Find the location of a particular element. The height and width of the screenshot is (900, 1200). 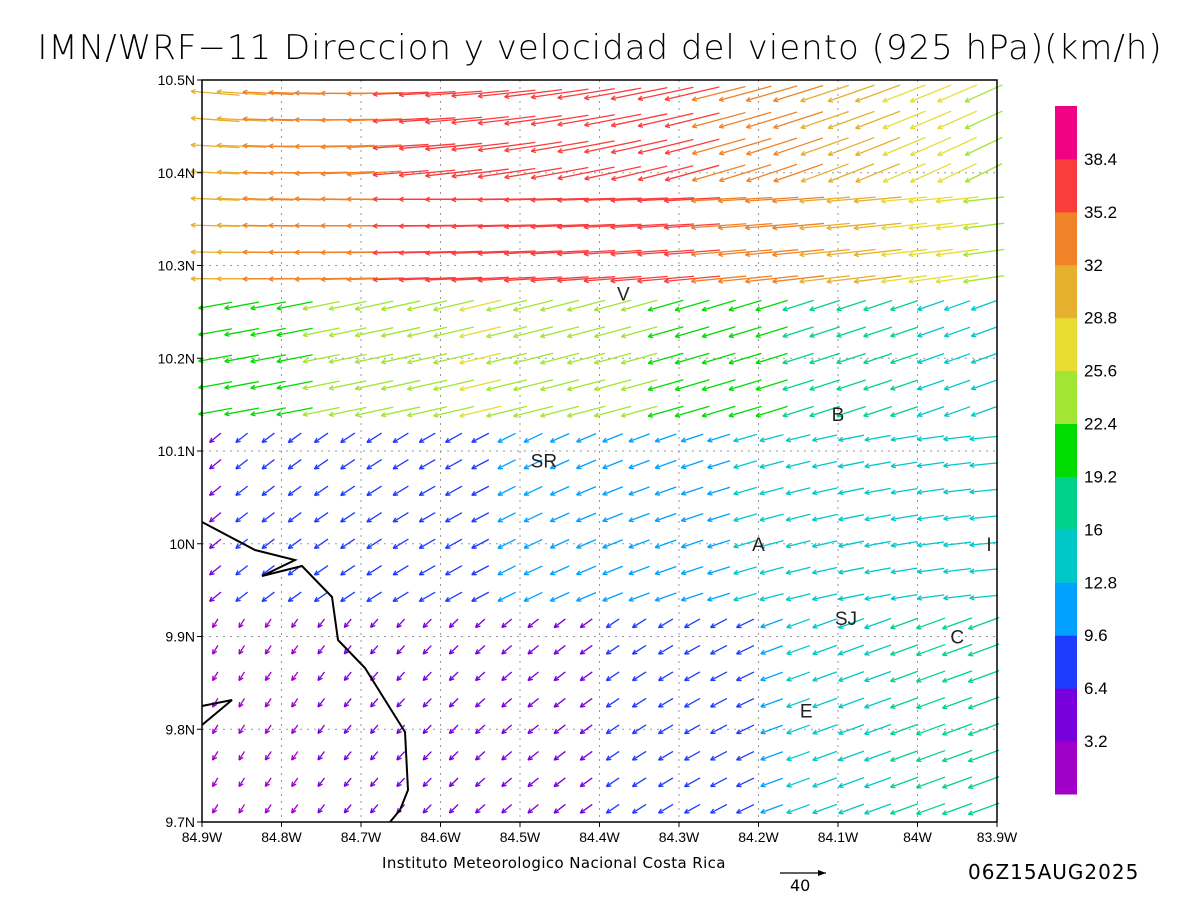

lon-tick-label: 84.1W is located at coordinates (838, 837).